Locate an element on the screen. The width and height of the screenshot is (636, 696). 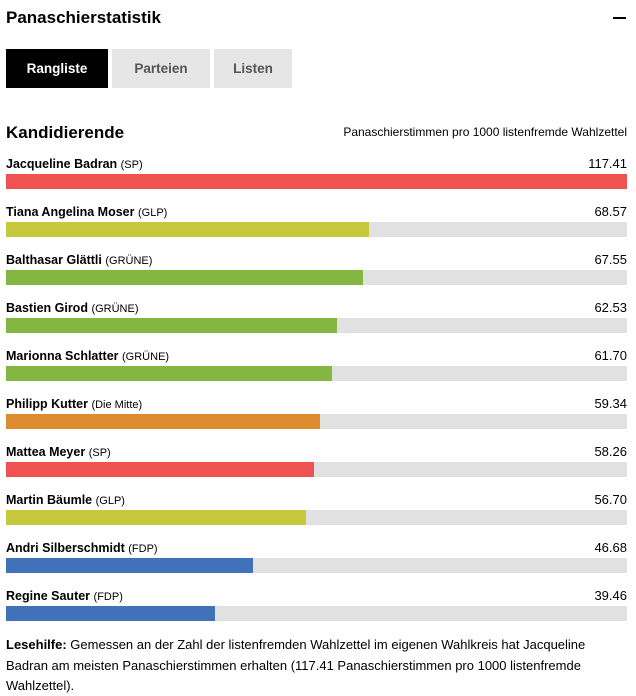
candidate-value: 59.34 is located at coordinates (610, 403).